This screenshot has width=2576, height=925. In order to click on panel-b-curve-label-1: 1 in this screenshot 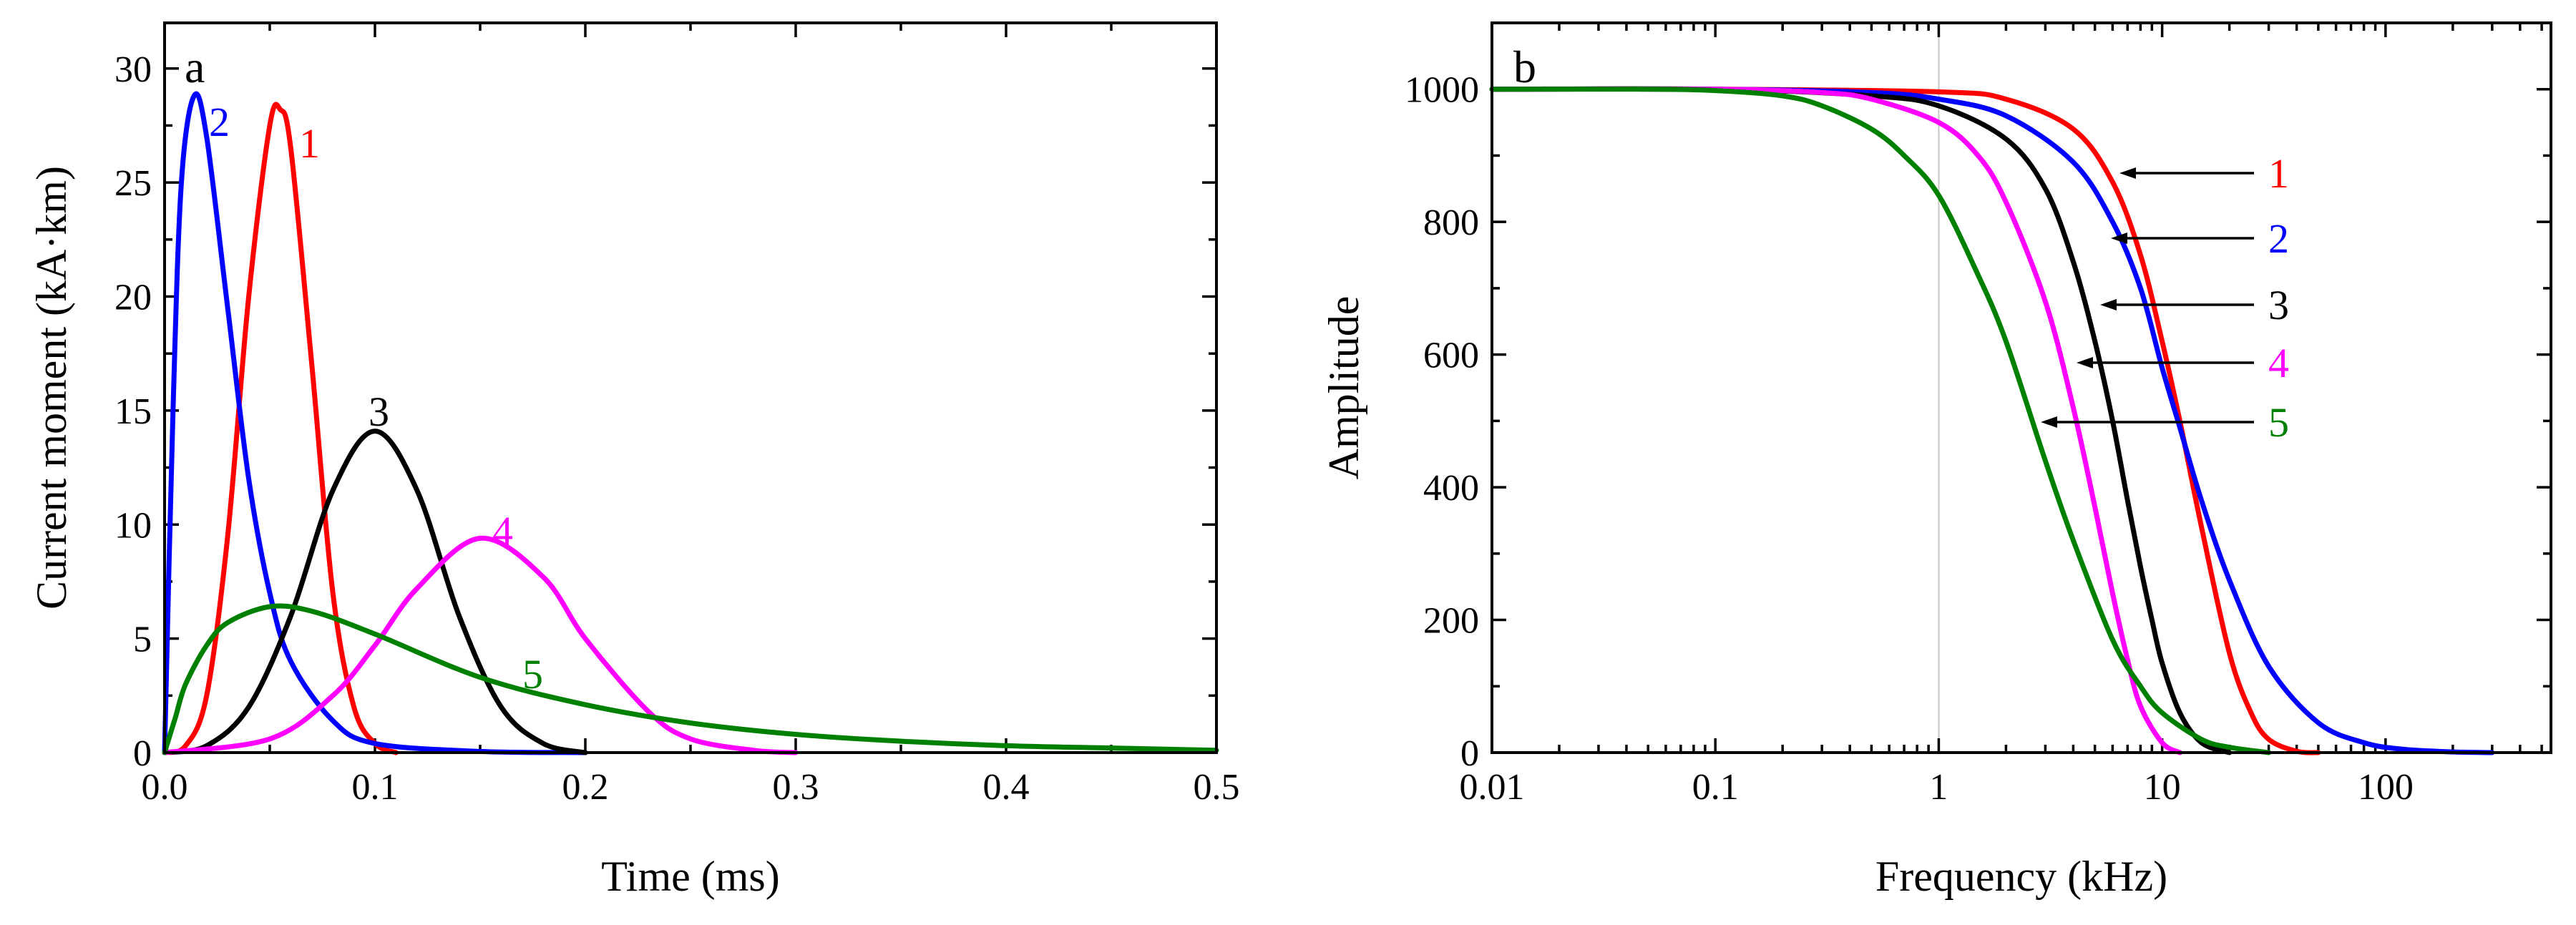, I will do `click(2278, 173)`.